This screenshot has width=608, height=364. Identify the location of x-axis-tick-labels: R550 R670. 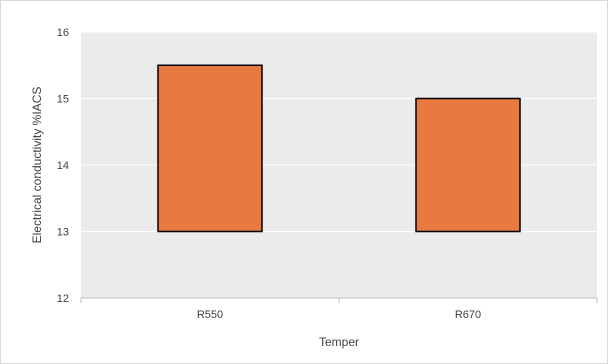
(339, 315).